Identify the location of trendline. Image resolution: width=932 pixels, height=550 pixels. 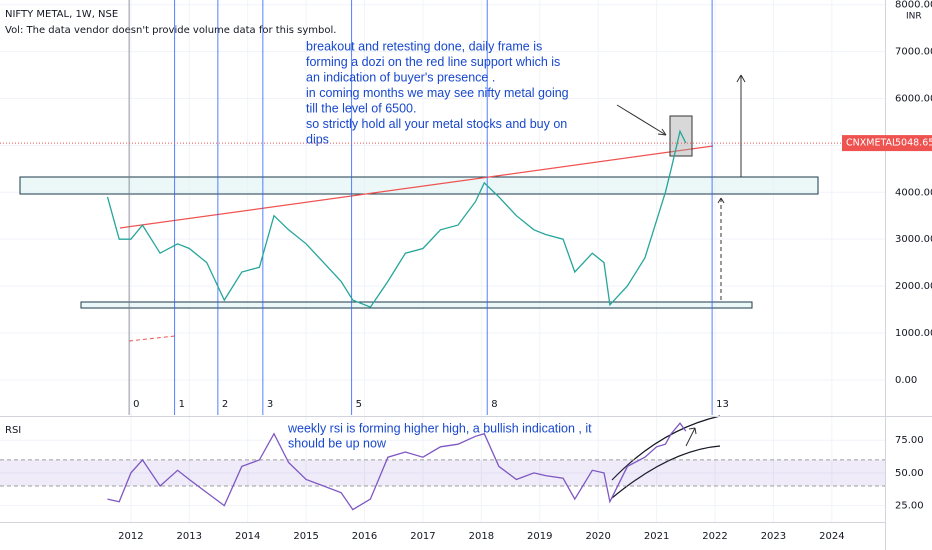
(416, 187).